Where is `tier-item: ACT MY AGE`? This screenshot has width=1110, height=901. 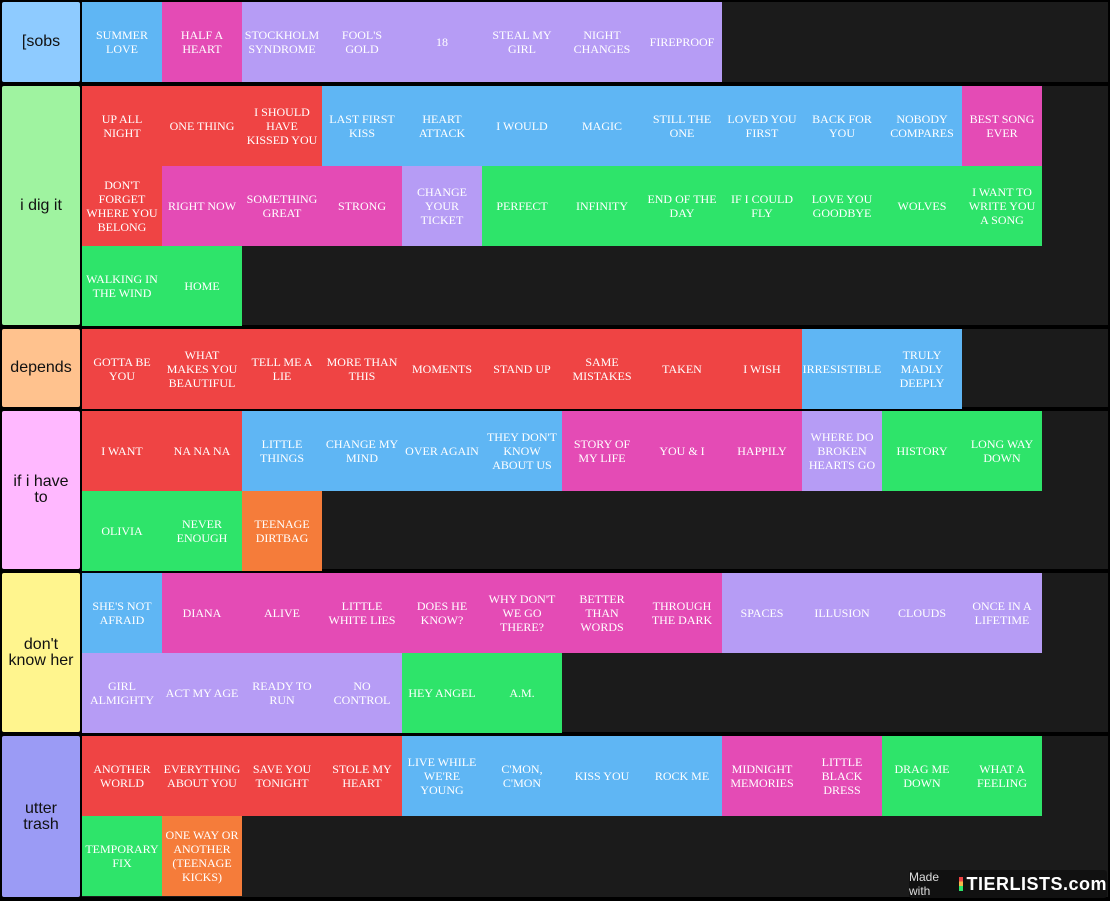
tier-item: ACT MY AGE is located at coordinates (202, 693).